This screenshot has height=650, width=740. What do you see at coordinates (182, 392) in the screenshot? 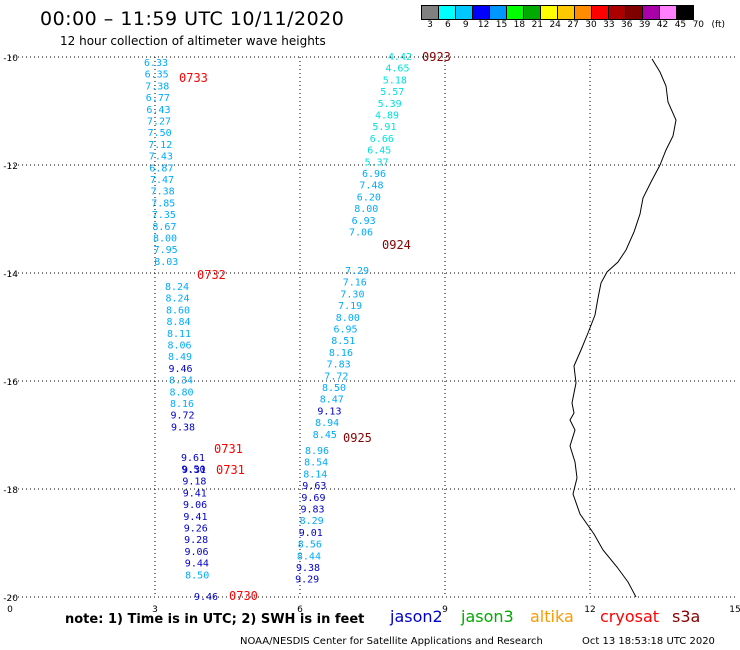
I see `wave-height-label: 8.80` at bounding box center [182, 392].